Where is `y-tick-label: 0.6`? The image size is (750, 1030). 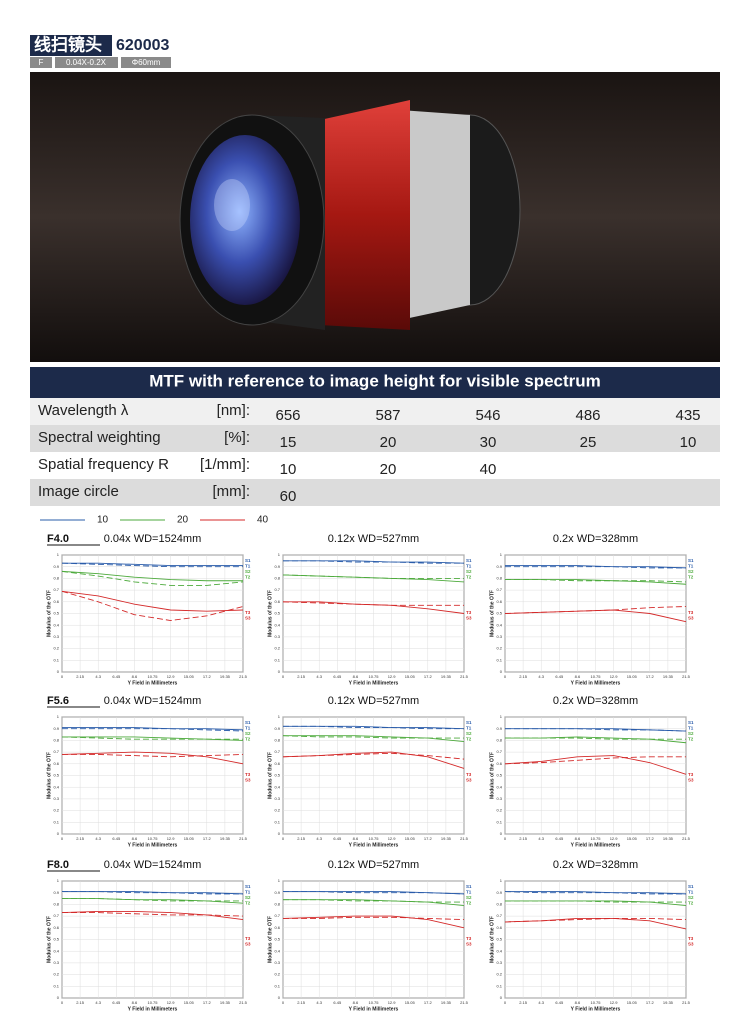 y-tick-label: 0.6 is located at coordinates (277, 601).